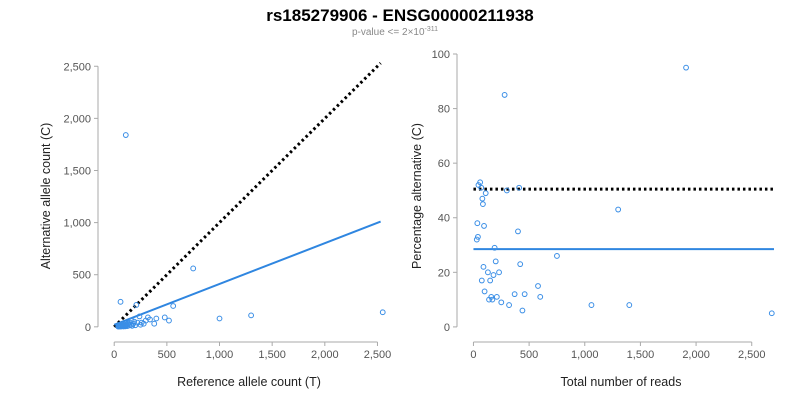  Describe the element at coordinates (82, 276) in the screenshot. I see `y-tick-label: 500` at that location.